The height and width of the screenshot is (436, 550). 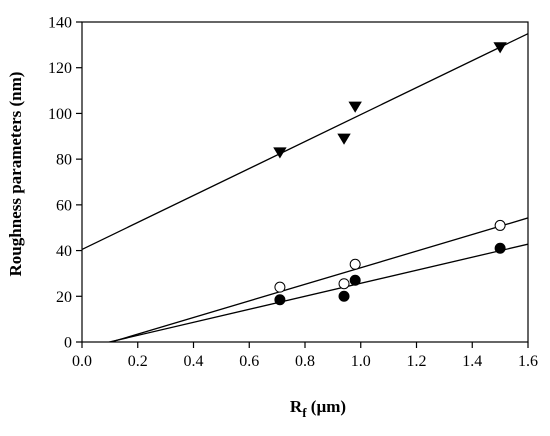 What do you see at coordinates (60, 114) in the screenshot?
I see `y-tick-label: 100` at bounding box center [60, 114].